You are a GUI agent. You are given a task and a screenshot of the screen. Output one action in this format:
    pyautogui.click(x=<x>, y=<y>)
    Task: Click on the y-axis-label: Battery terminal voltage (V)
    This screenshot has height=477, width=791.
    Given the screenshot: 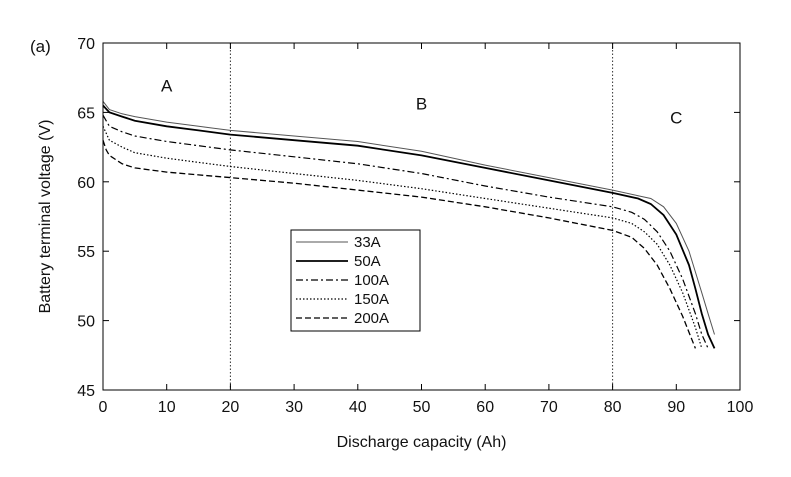 What is the action you would take?
    pyautogui.click(x=45, y=217)
    